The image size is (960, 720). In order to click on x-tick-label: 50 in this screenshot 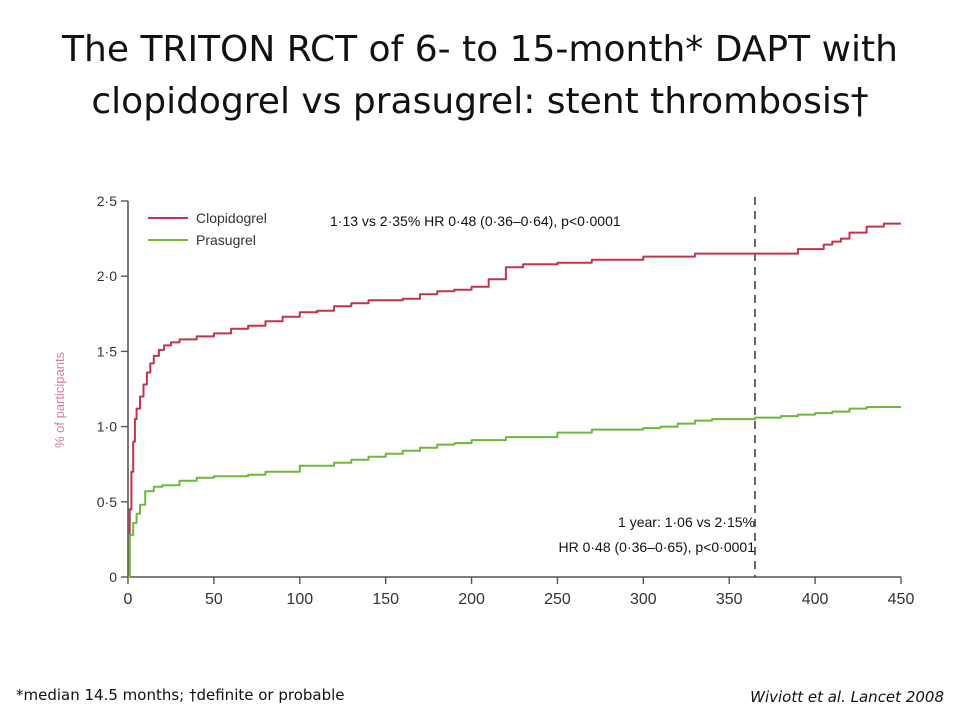, I will do `click(214, 599)`.